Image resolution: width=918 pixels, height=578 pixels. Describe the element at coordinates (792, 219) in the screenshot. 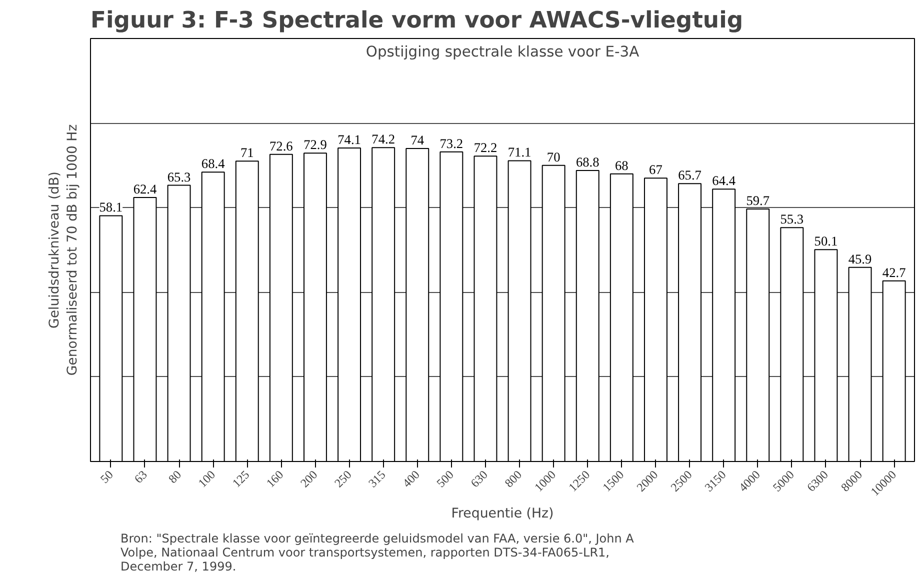

I see `data-label: 55.3` at that location.